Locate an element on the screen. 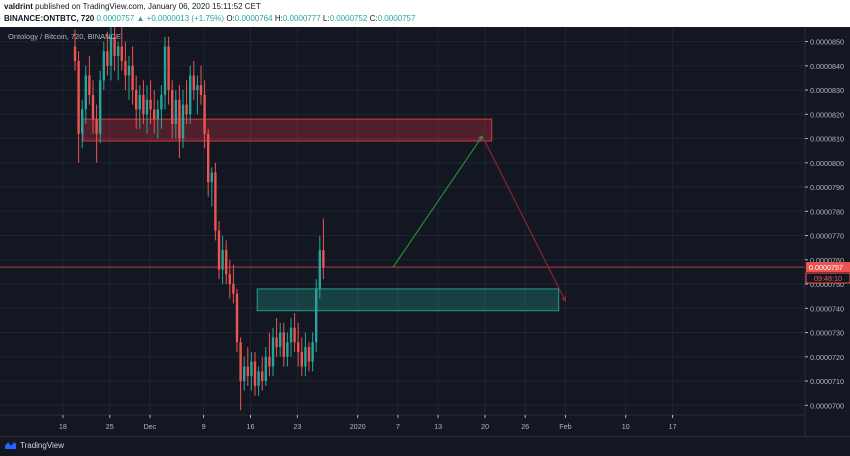  low-value: 0.0000752 is located at coordinates (348, 18).